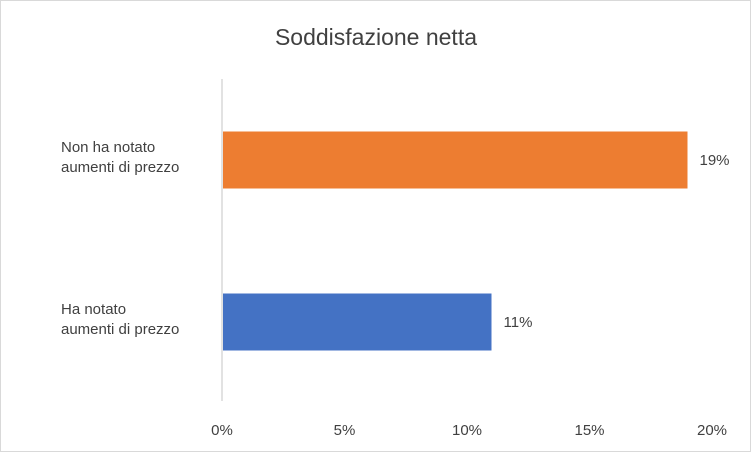 This screenshot has height=452, width=751. Describe the element at coordinates (715, 160) in the screenshot. I see `data-label-0: 19%` at that location.